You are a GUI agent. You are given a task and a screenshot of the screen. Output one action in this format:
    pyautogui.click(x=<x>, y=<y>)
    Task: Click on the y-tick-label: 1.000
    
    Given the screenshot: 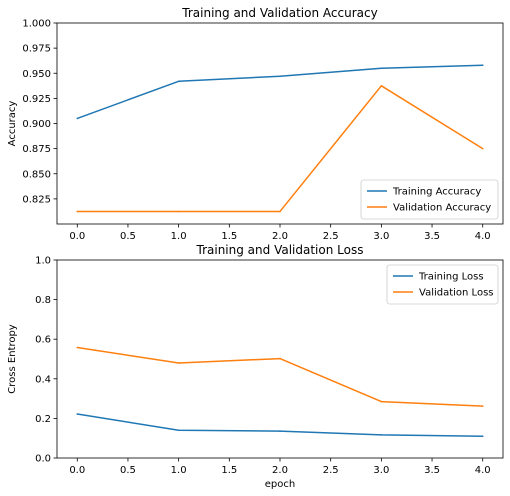 What is the action you would take?
    pyautogui.click(x=36, y=24)
    